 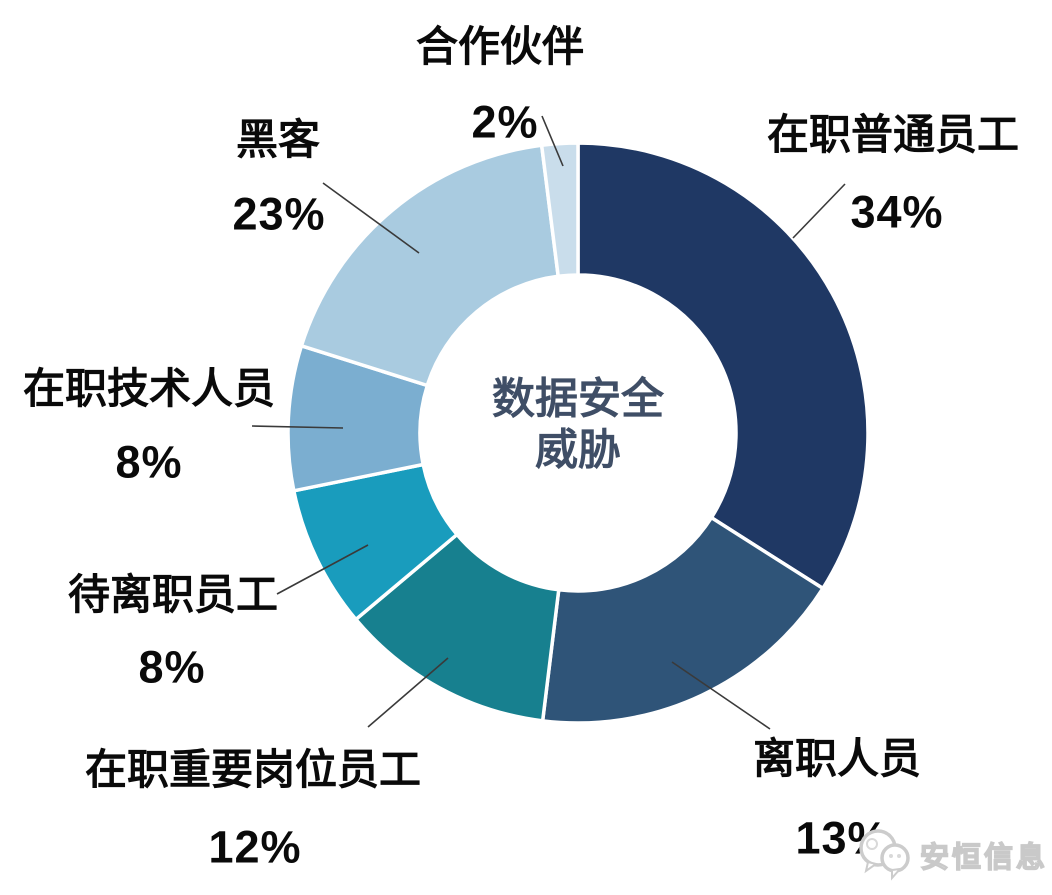 What do you see at coordinates (578, 424) in the screenshot?
I see `chart-title: 数据安全 威胁` at bounding box center [578, 424].